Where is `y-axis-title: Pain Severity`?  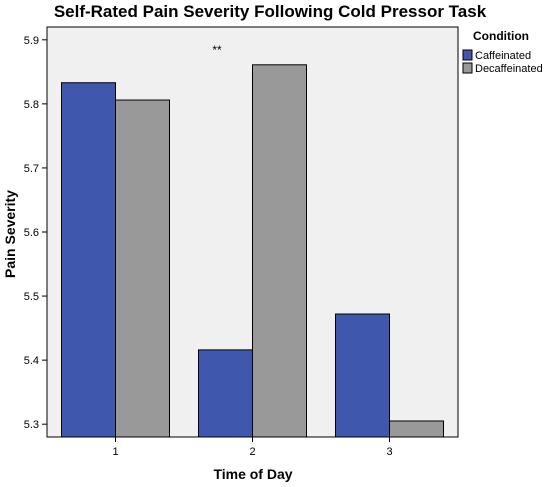 y-axis-title: Pain Severity is located at coordinates (10, 234).